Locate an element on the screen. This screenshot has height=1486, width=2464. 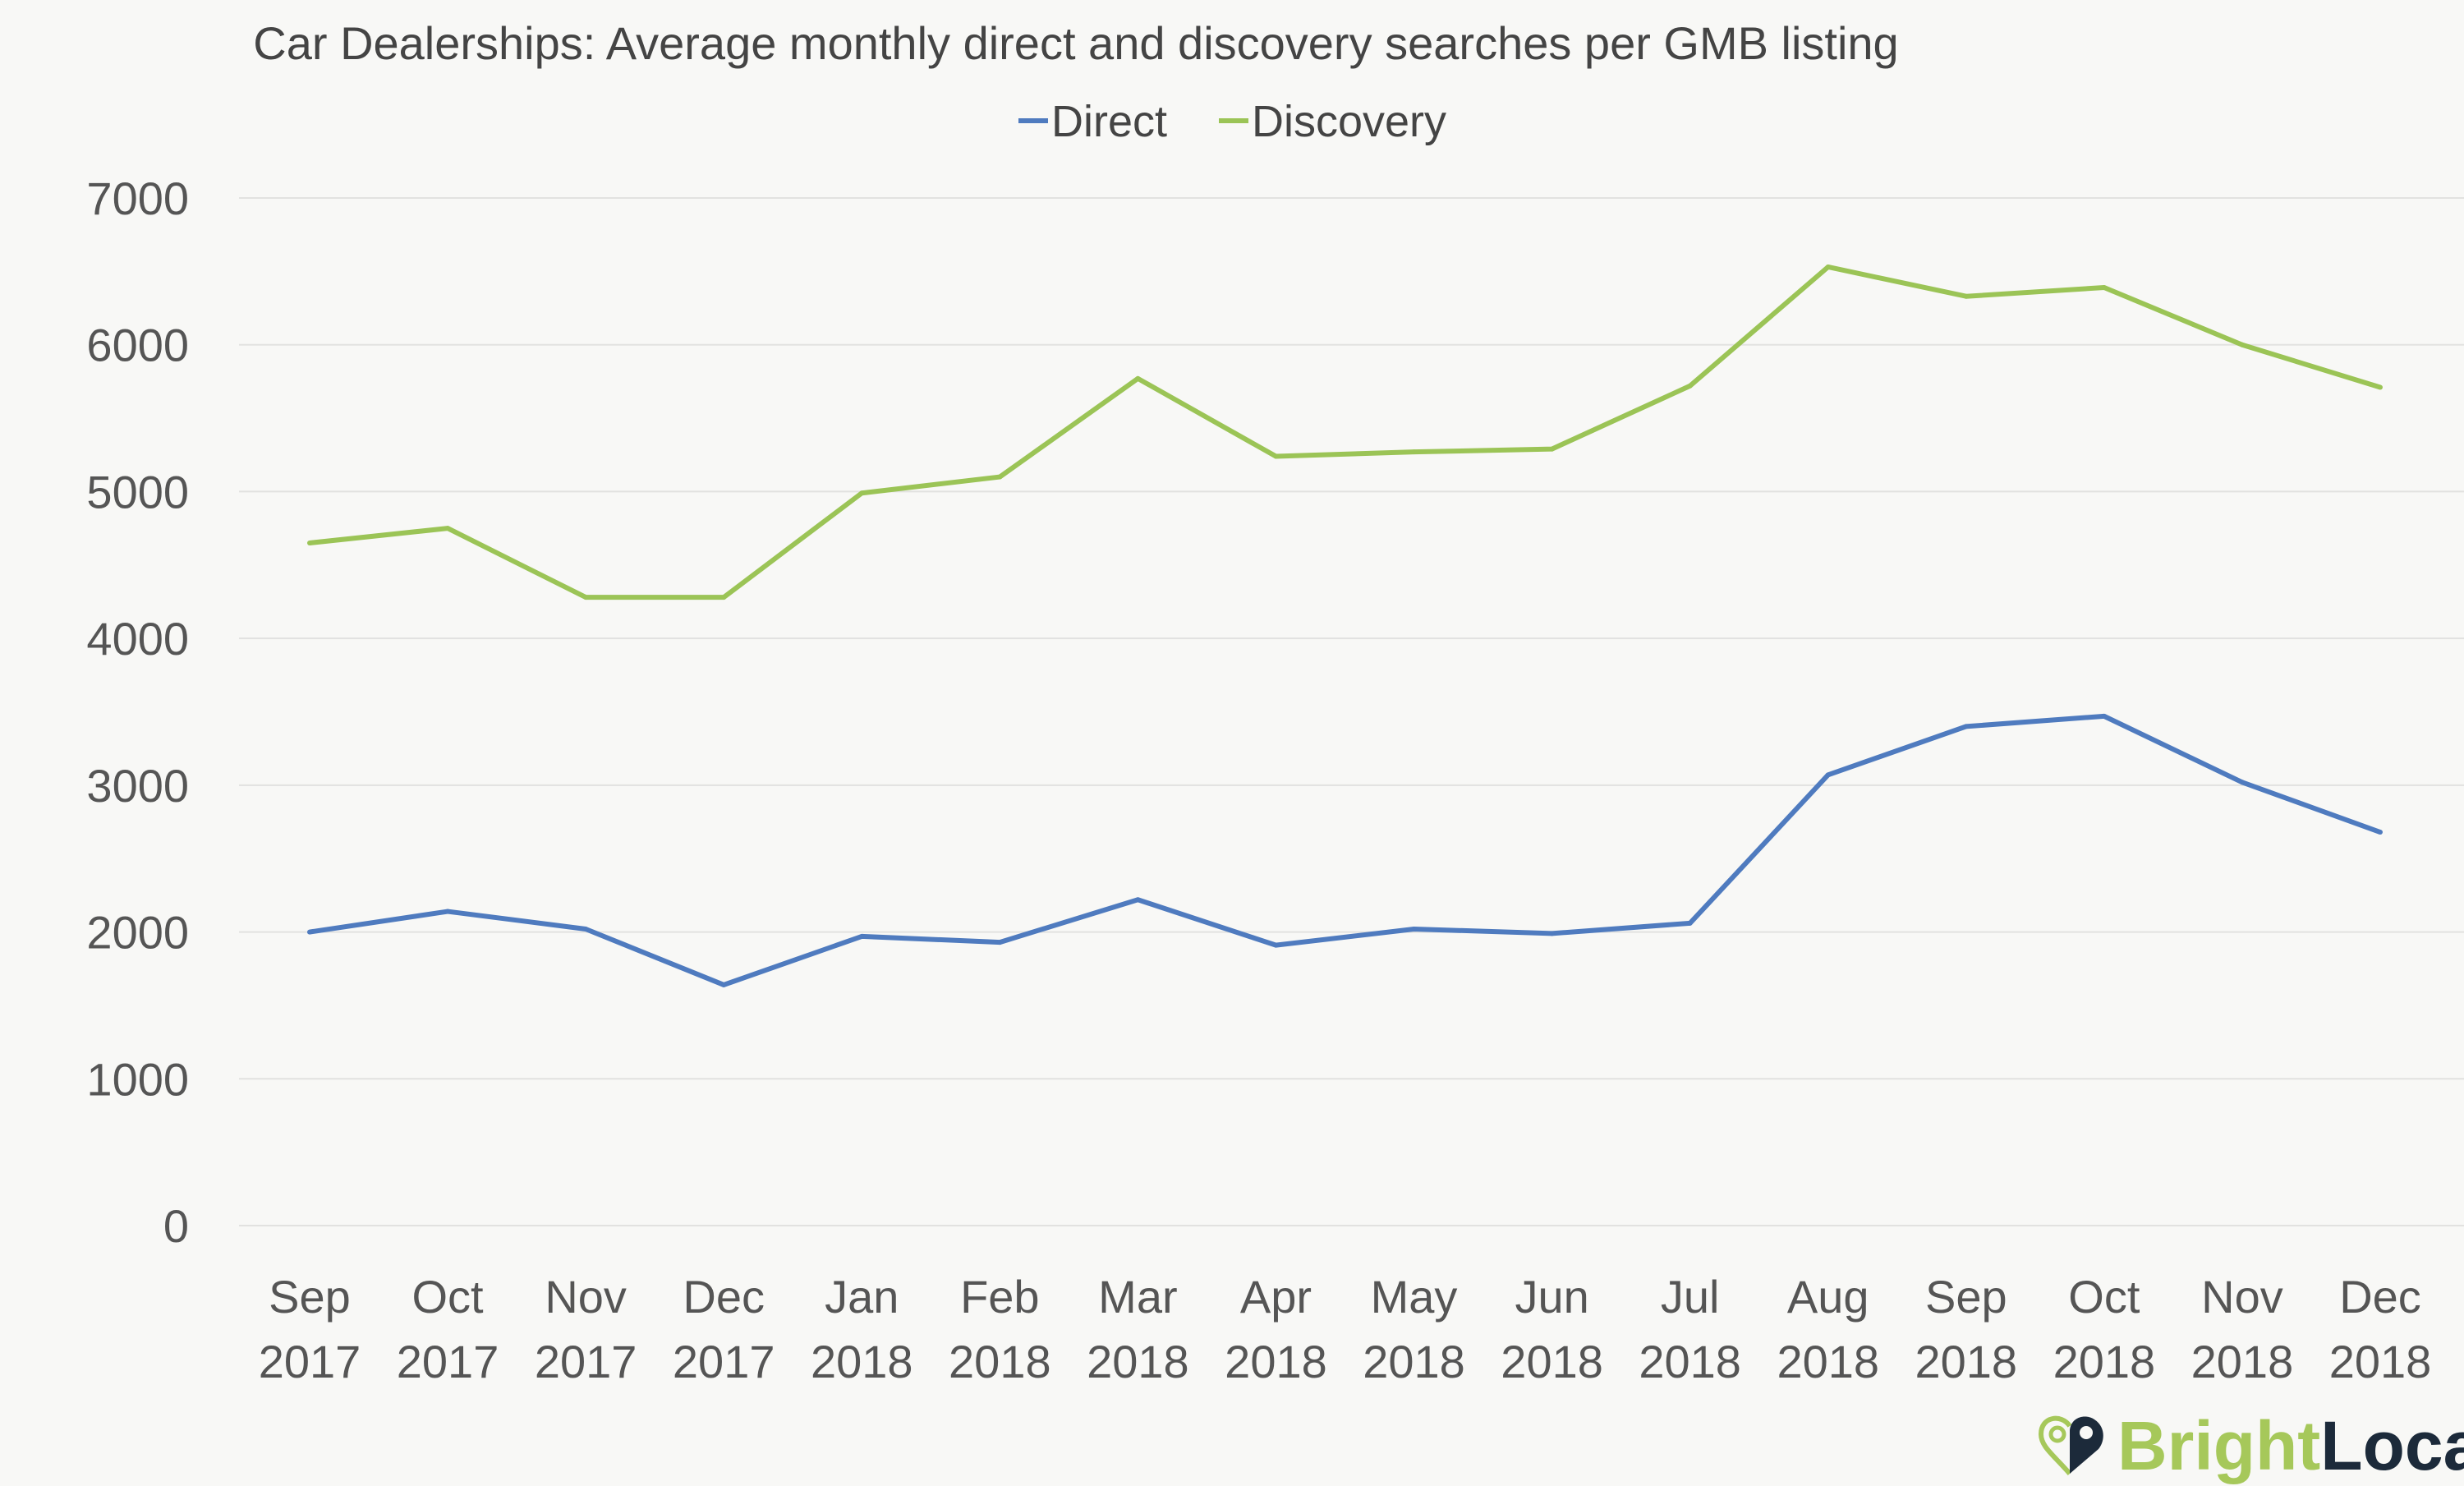
y-tick-label: 5000 is located at coordinates (137, 492).